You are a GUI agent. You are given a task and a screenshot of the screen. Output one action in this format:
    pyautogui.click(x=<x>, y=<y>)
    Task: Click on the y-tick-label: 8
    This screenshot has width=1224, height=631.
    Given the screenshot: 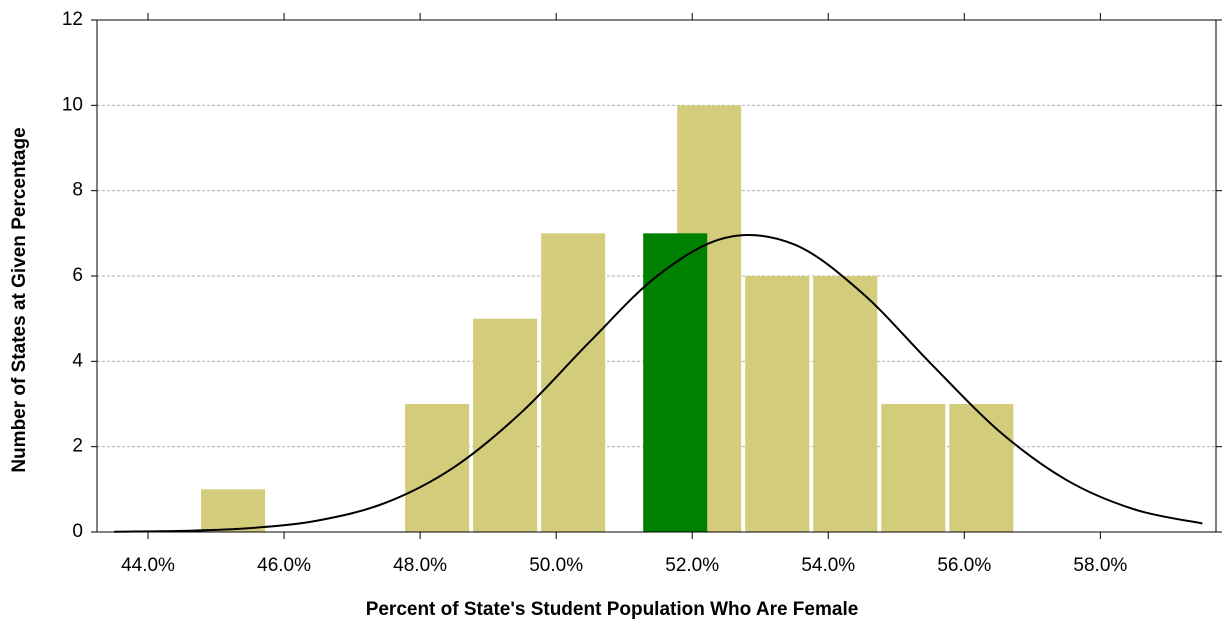 What is the action you would take?
    pyautogui.click(x=77, y=190)
    